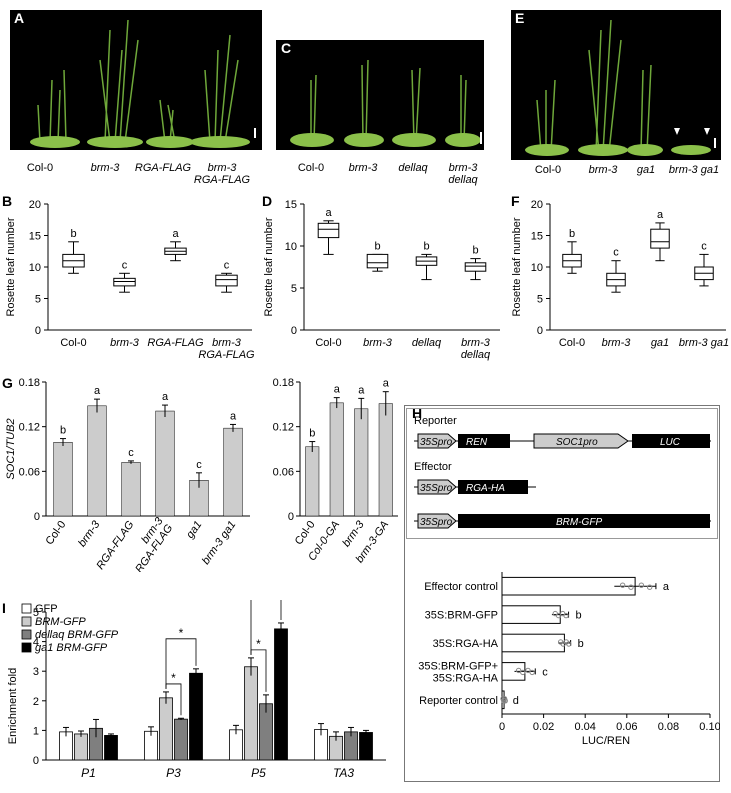  I want to click on rga-ha-label: RGA-HA, so click(485, 488).